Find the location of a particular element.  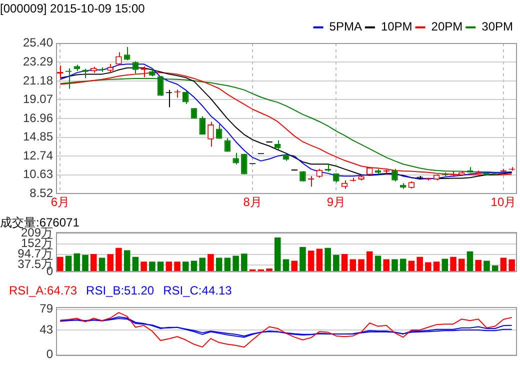

y-tick-label: 79 is located at coordinates (47, 309).